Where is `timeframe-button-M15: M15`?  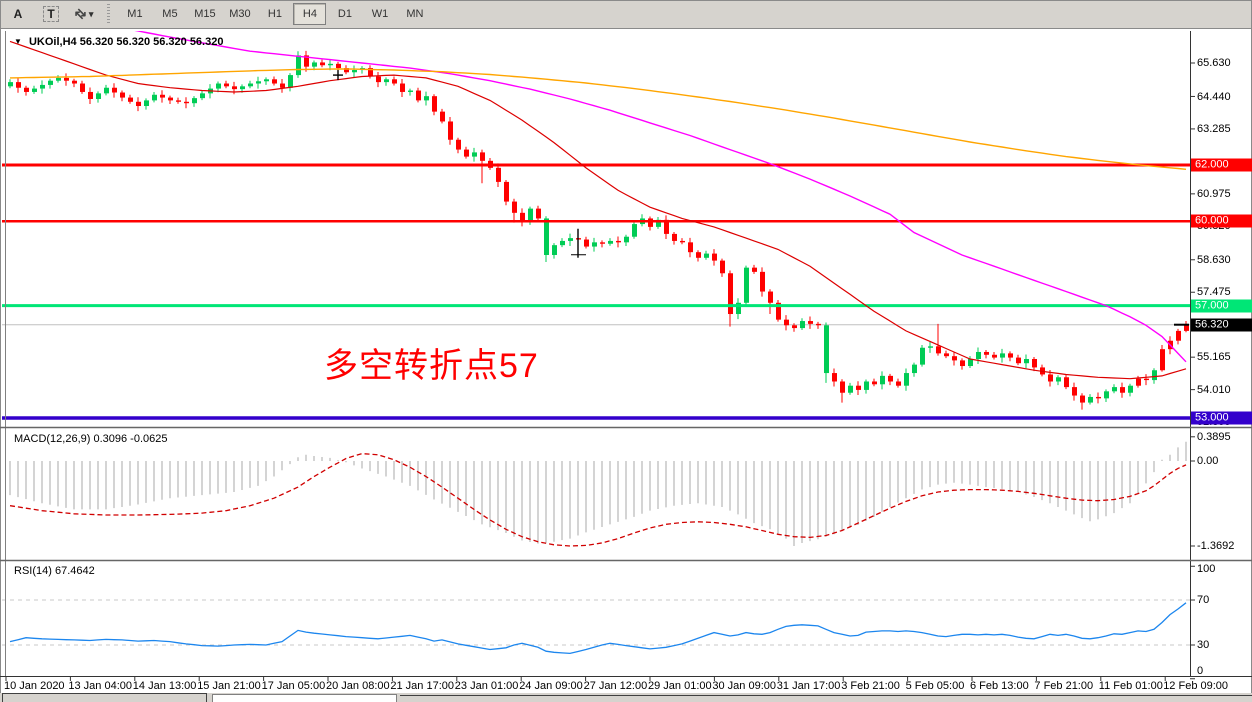
timeframe-button-M15: M15 is located at coordinates (205, 14).